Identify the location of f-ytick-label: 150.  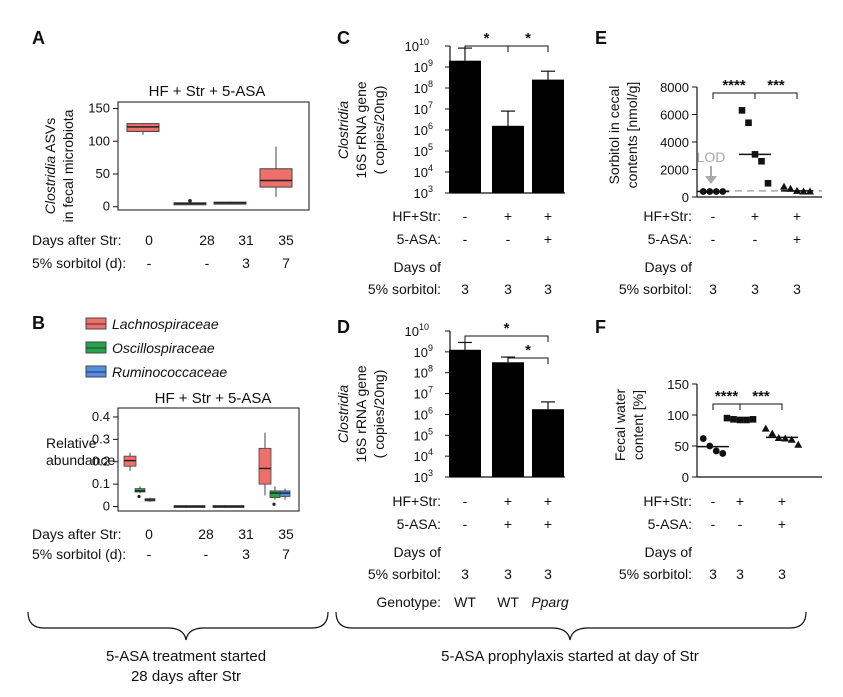
(678, 384).